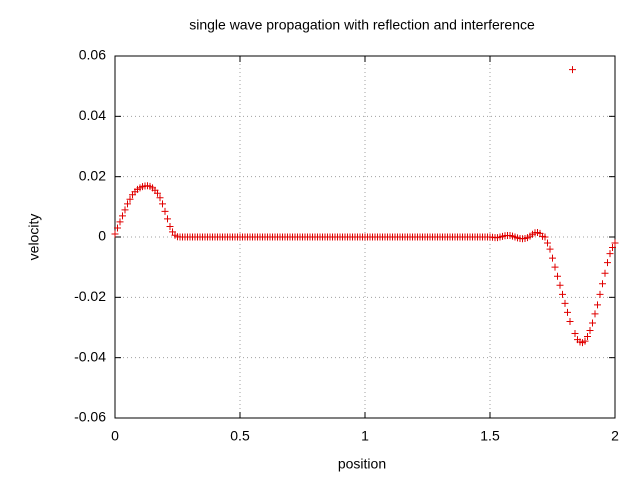  Describe the element at coordinates (92, 55) in the screenshot. I see `y-tick-label: 0.06` at that location.